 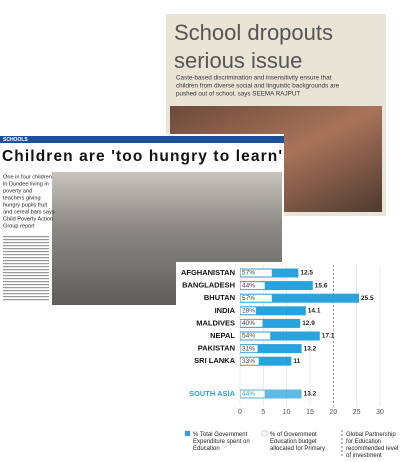 I want to click on category-label: BANGLADESH, so click(x=208, y=285).